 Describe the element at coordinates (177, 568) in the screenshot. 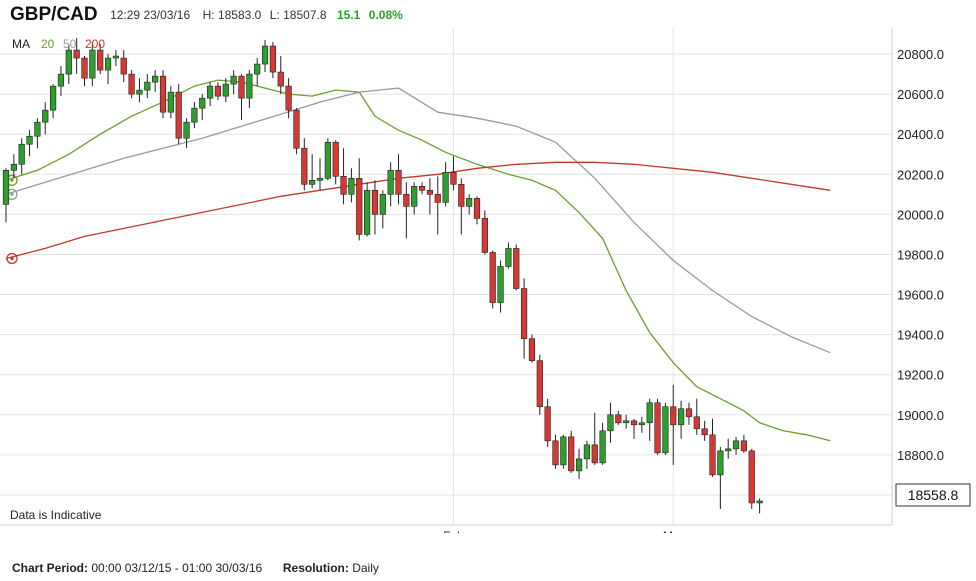

I see `period-value: 00:00 03/12/15 - 01:00 30/03/16` at that location.